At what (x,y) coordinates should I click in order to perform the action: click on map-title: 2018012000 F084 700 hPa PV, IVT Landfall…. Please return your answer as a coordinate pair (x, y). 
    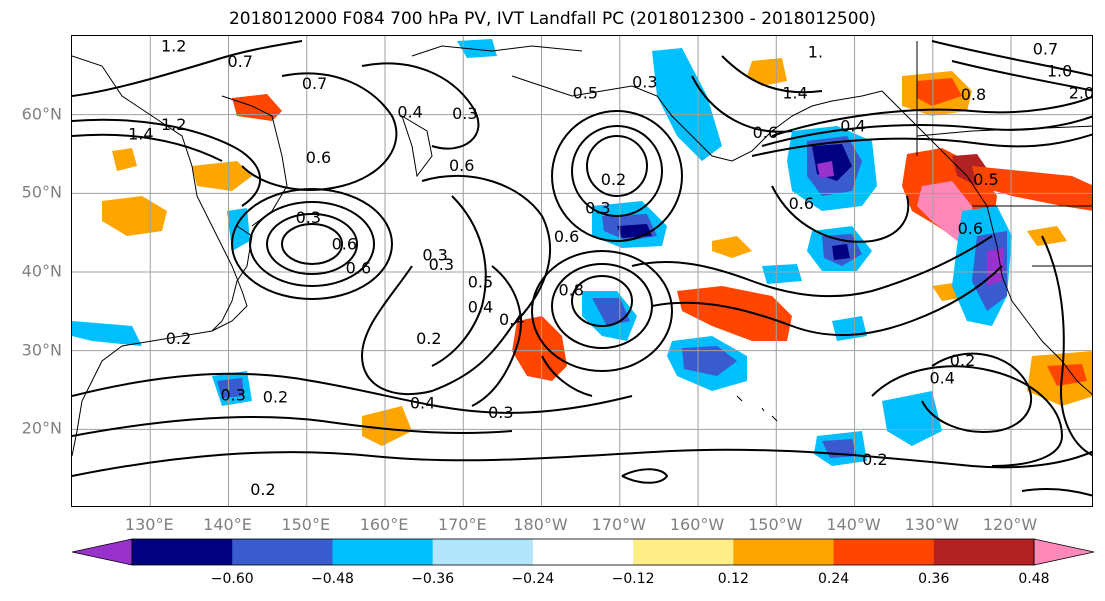
    Looking at the image, I should click on (552, 19).